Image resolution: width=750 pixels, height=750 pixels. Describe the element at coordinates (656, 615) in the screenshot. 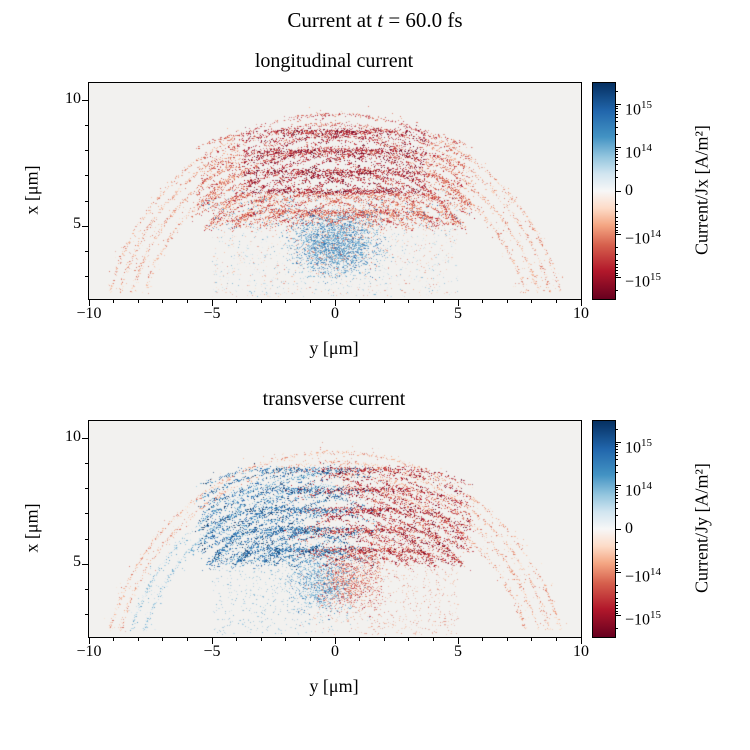

I see `colorbar-tick-exponent: 15` at that location.